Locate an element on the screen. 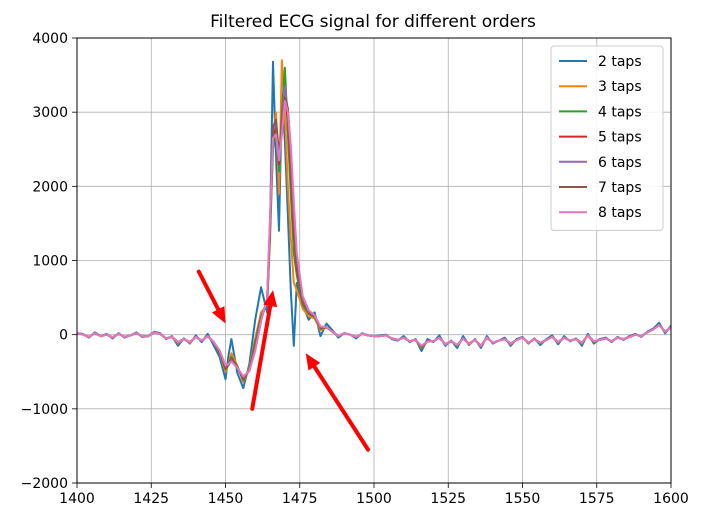 The height and width of the screenshot is (521, 706). y-tick-label: 0 is located at coordinates (63, 336).